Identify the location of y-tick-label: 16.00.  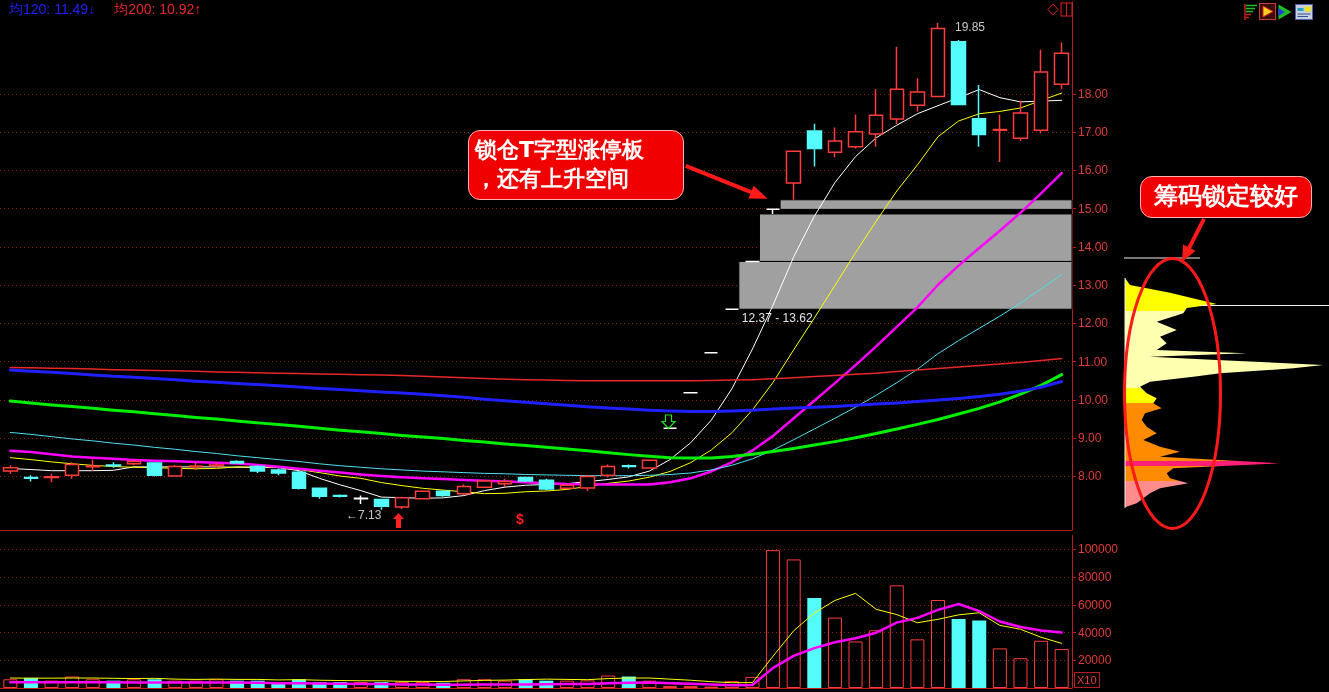
(1093, 170).